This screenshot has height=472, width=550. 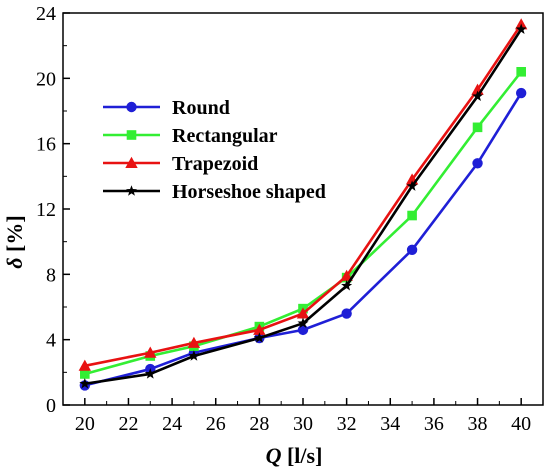 What do you see at coordinates (51, 341) in the screenshot?
I see `y-tick-label: 4` at bounding box center [51, 341].